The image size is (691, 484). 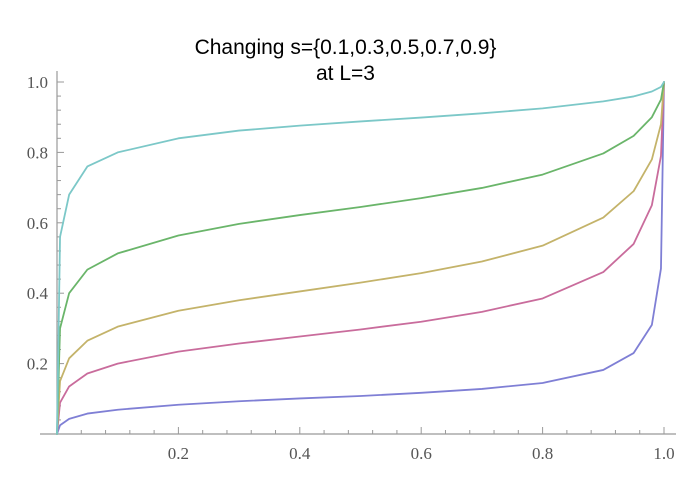 What do you see at coordinates (663, 453) in the screenshot?
I see `x-tick-label: 1.0` at bounding box center [663, 453].